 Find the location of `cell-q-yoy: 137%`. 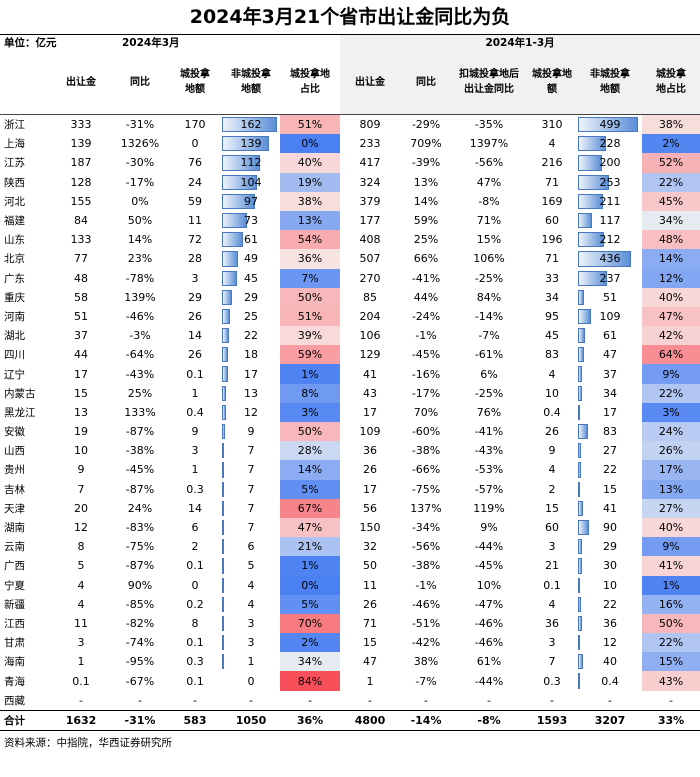

cell-q-yoy: 137% is located at coordinates (426, 508).